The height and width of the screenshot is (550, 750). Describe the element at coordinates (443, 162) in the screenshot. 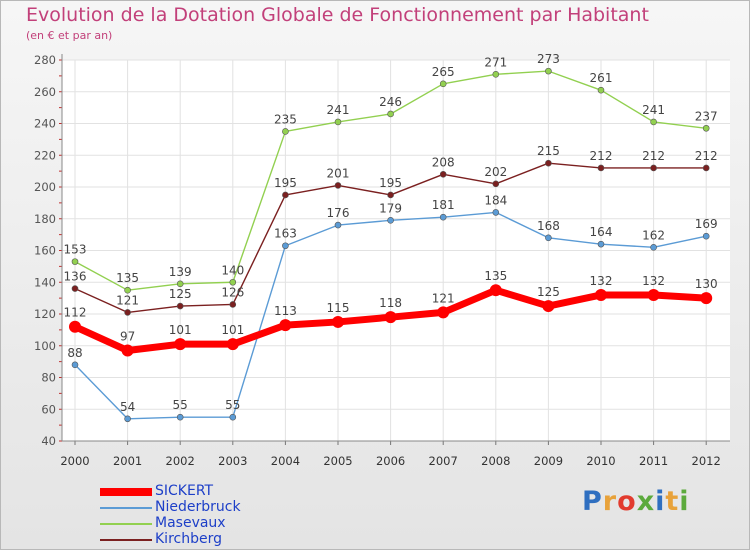

I see `data-label: 208` at that location.